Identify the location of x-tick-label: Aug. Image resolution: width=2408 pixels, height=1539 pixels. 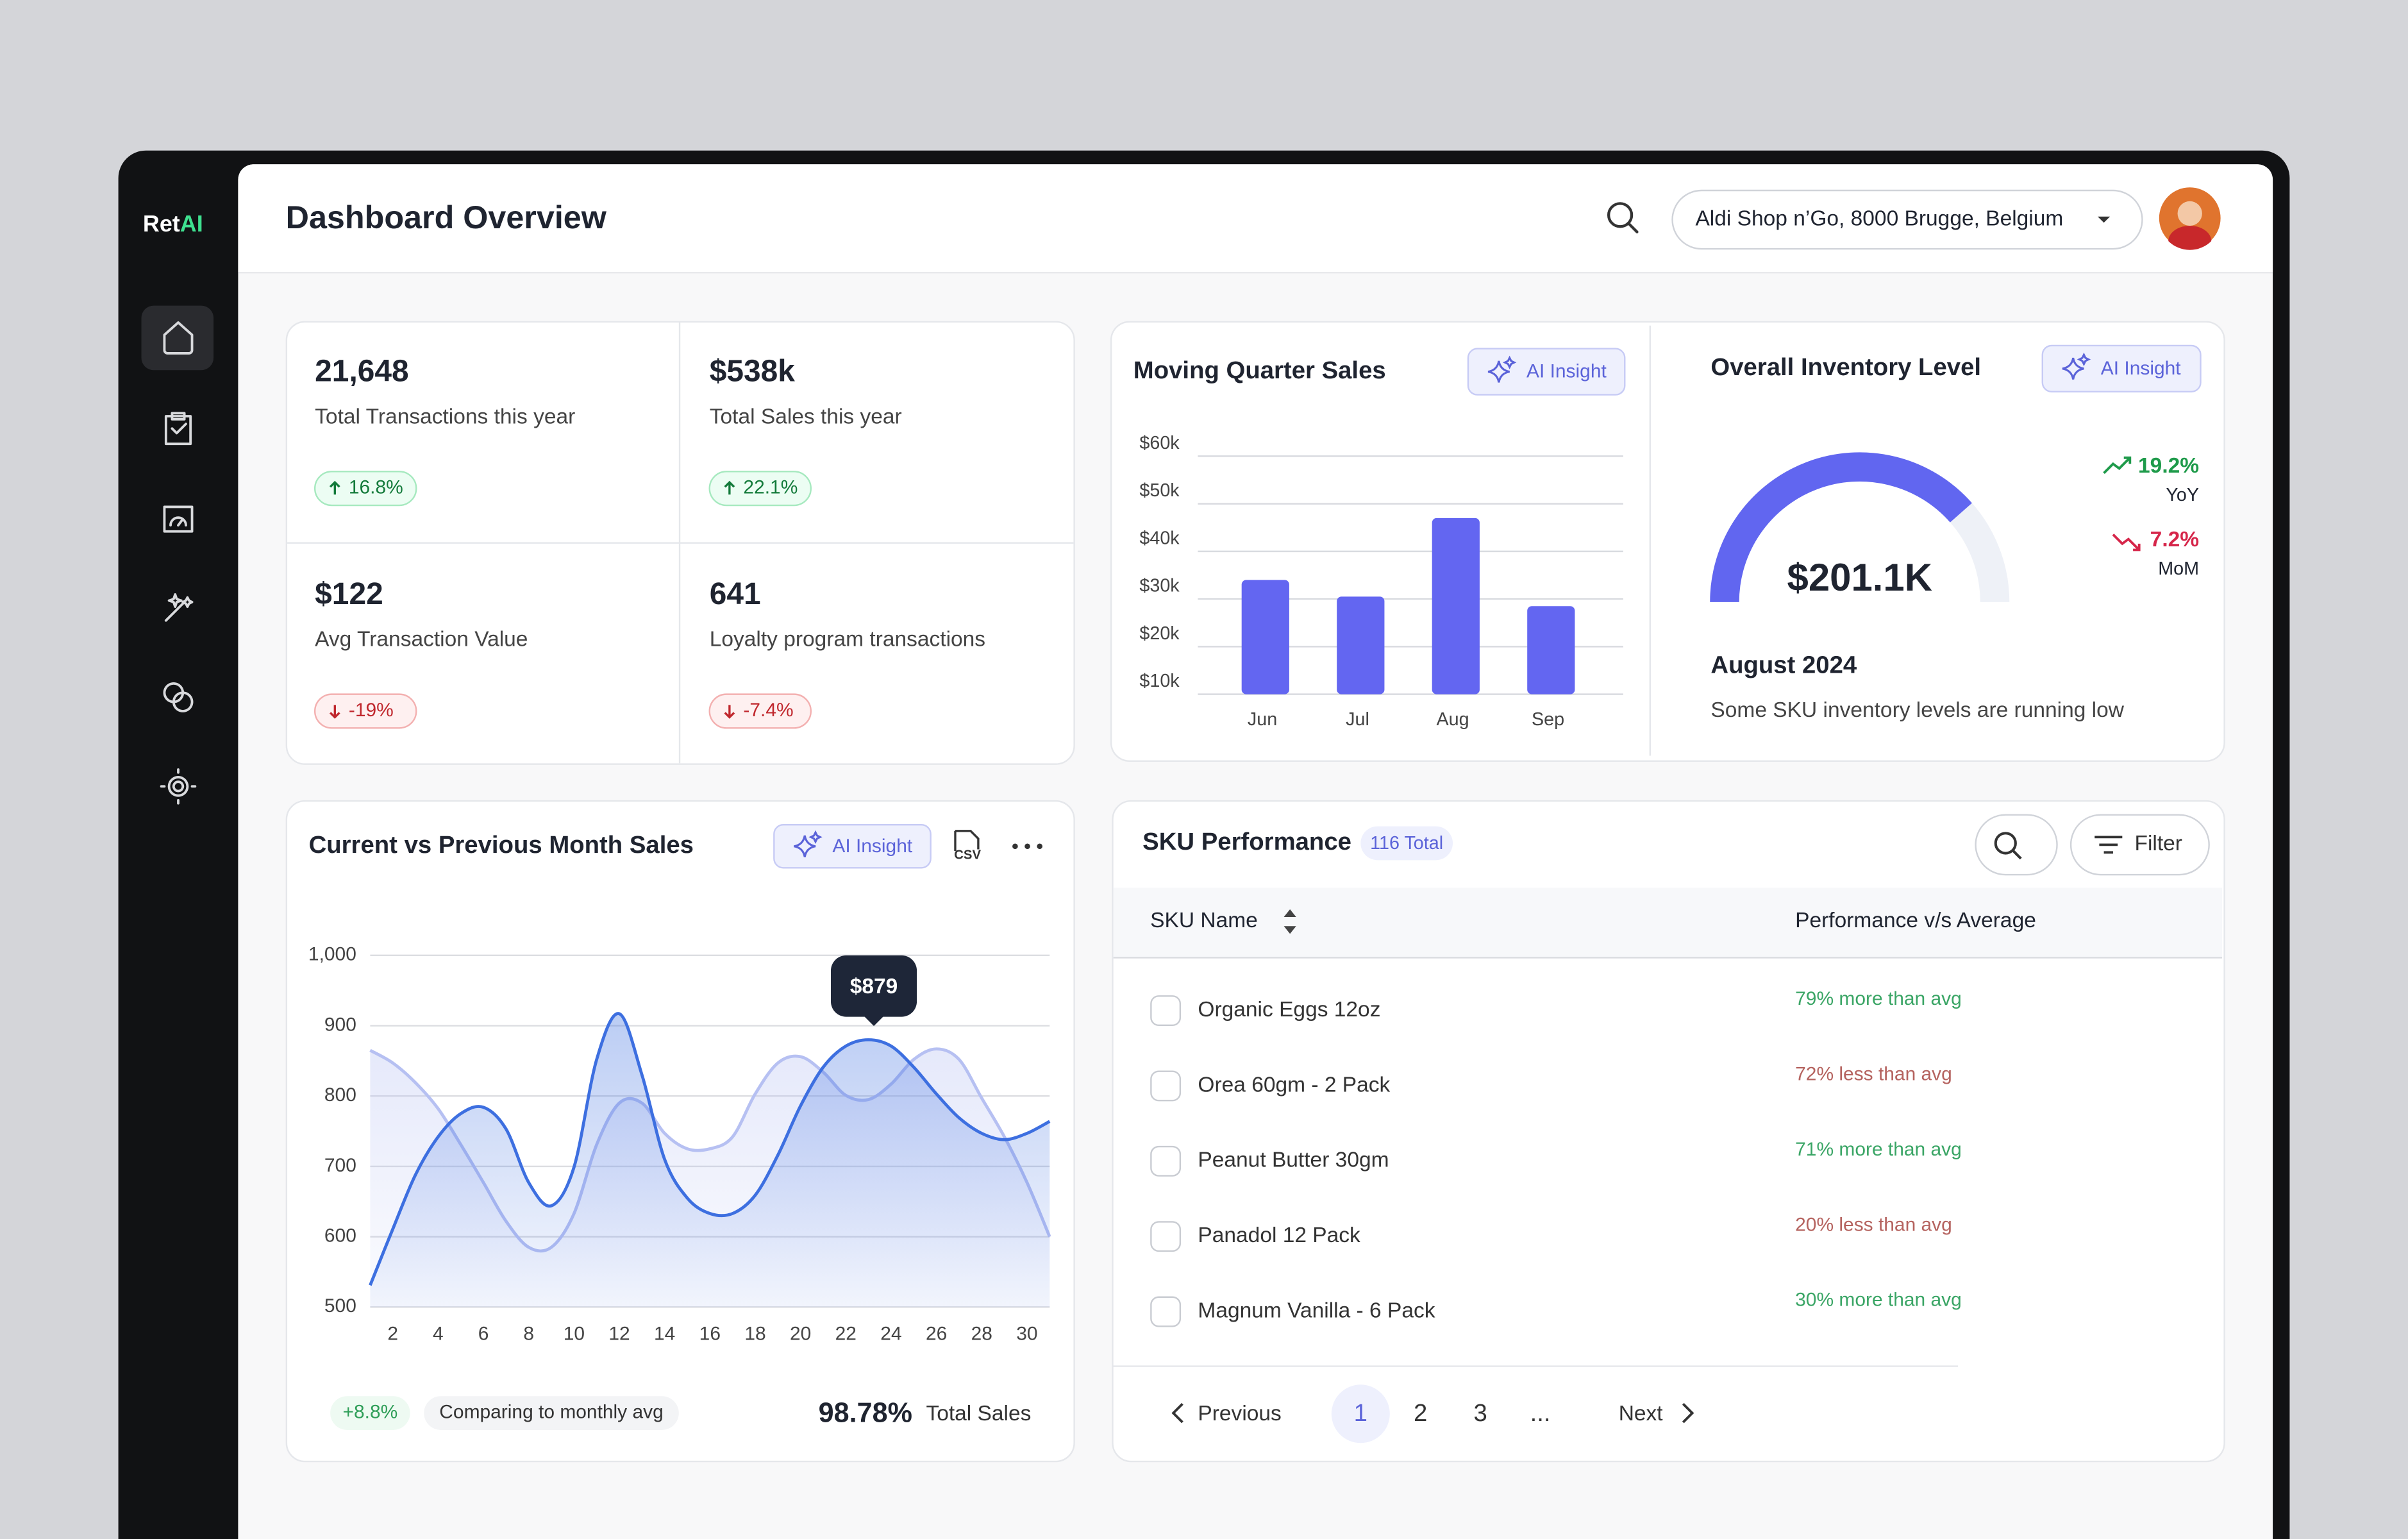
(1452, 719).